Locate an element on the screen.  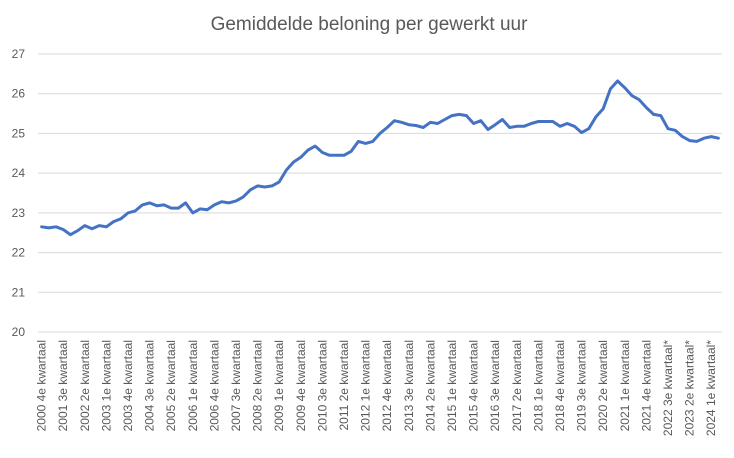
x-tick-label: 2004 3e kwartaal is located at coordinates (150, 385).